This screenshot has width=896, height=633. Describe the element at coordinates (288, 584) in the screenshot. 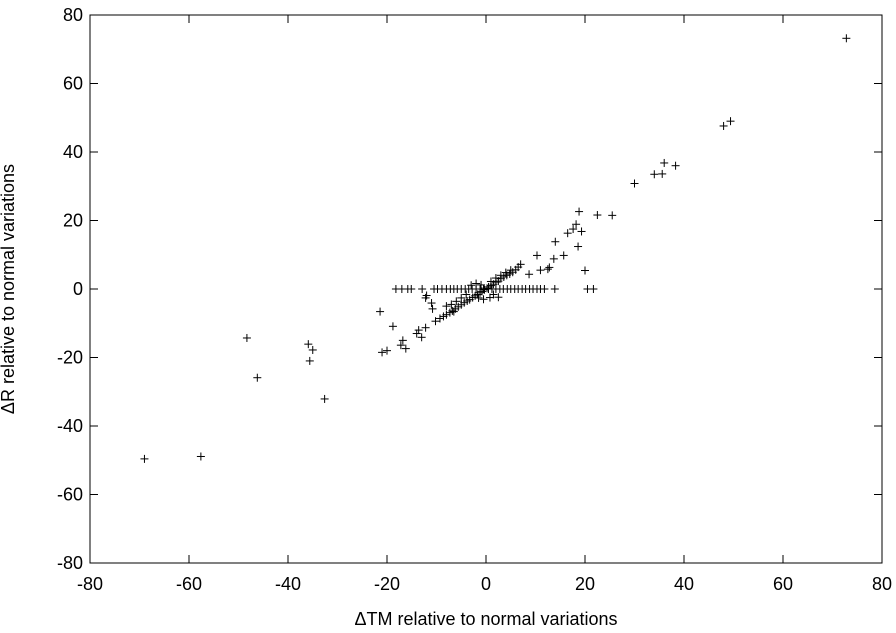

I see `x-tick-label: -40` at that location.